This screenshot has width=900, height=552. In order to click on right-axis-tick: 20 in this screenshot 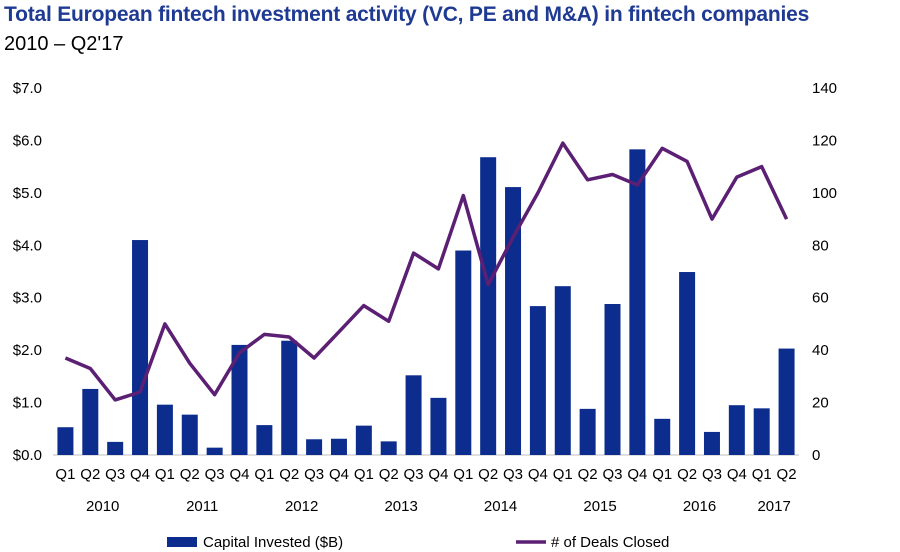, I will do `click(820, 403)`.